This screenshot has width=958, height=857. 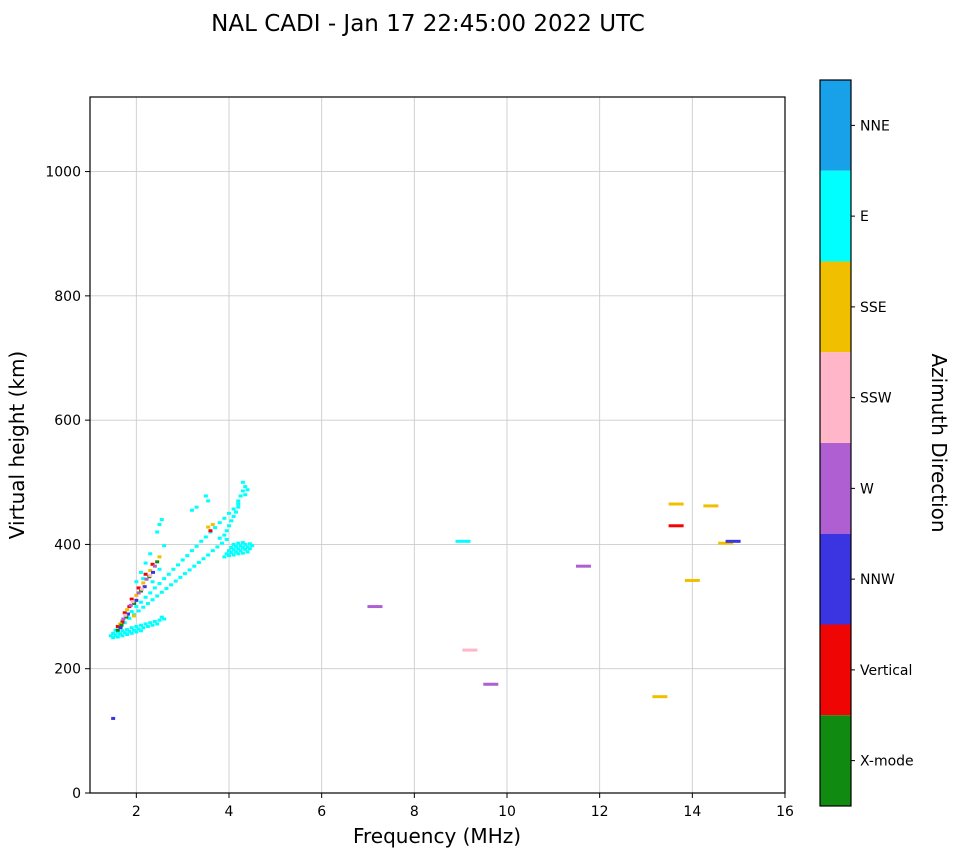 What do you see at coordinates (414, 812) in the screenshot?
I see `x-tick-label: 8` at bounding box center [414, 812].